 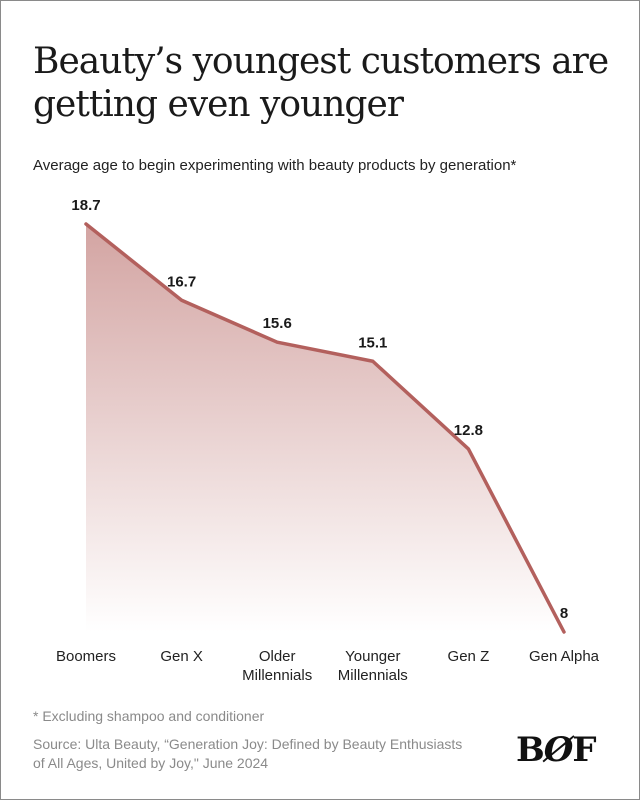 What do you see at coordinates (181, 656) in the screenshot?
I see `x-tick-label: Gen X` at bounding box center [181, 656].